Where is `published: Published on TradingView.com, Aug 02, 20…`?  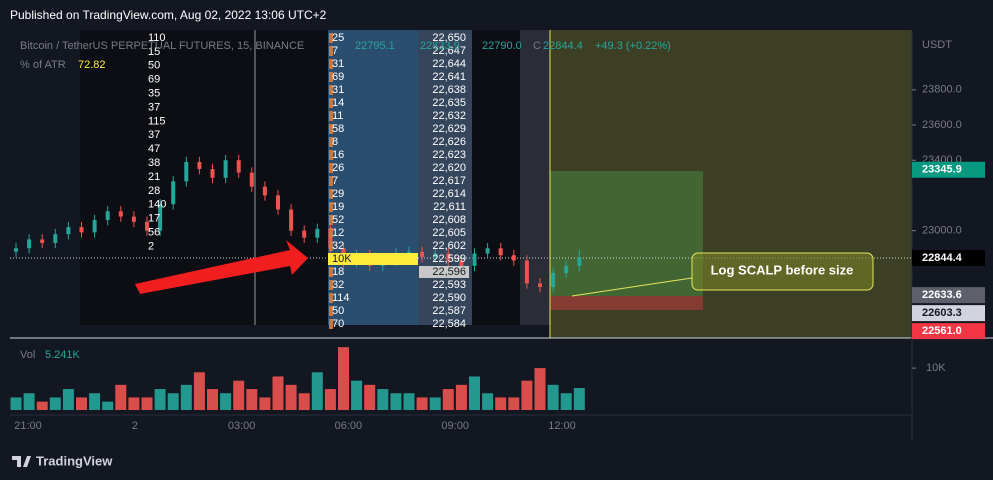 published: Published on TradingView.com, Aug 02, 20… is located at coordinates (168, 15).